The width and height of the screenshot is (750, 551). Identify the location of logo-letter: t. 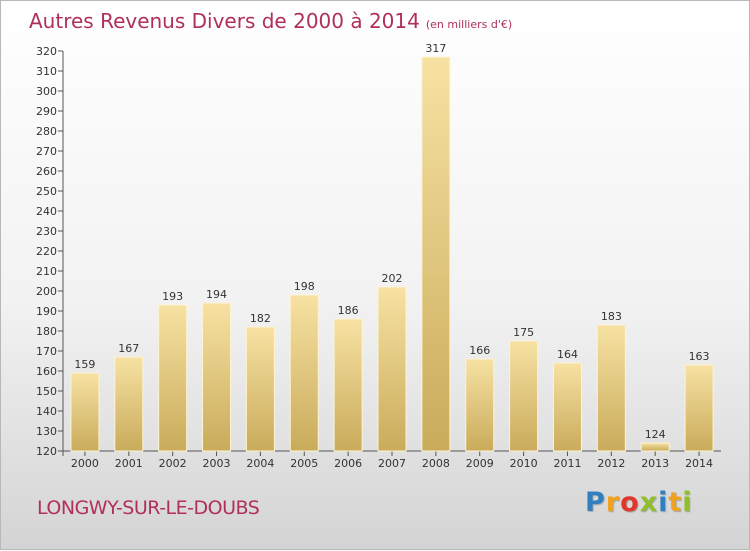
(675, 502).